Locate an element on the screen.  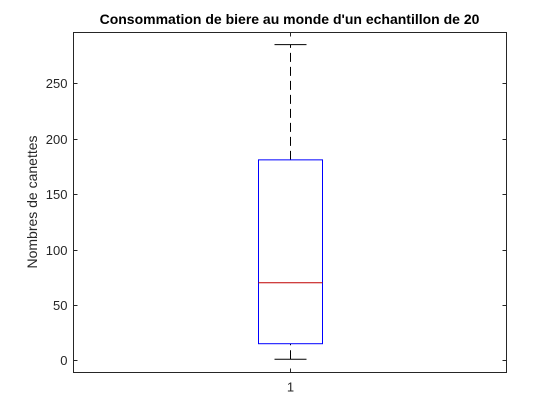
y-tick-label: 250 is located at coordinates (57, 83).